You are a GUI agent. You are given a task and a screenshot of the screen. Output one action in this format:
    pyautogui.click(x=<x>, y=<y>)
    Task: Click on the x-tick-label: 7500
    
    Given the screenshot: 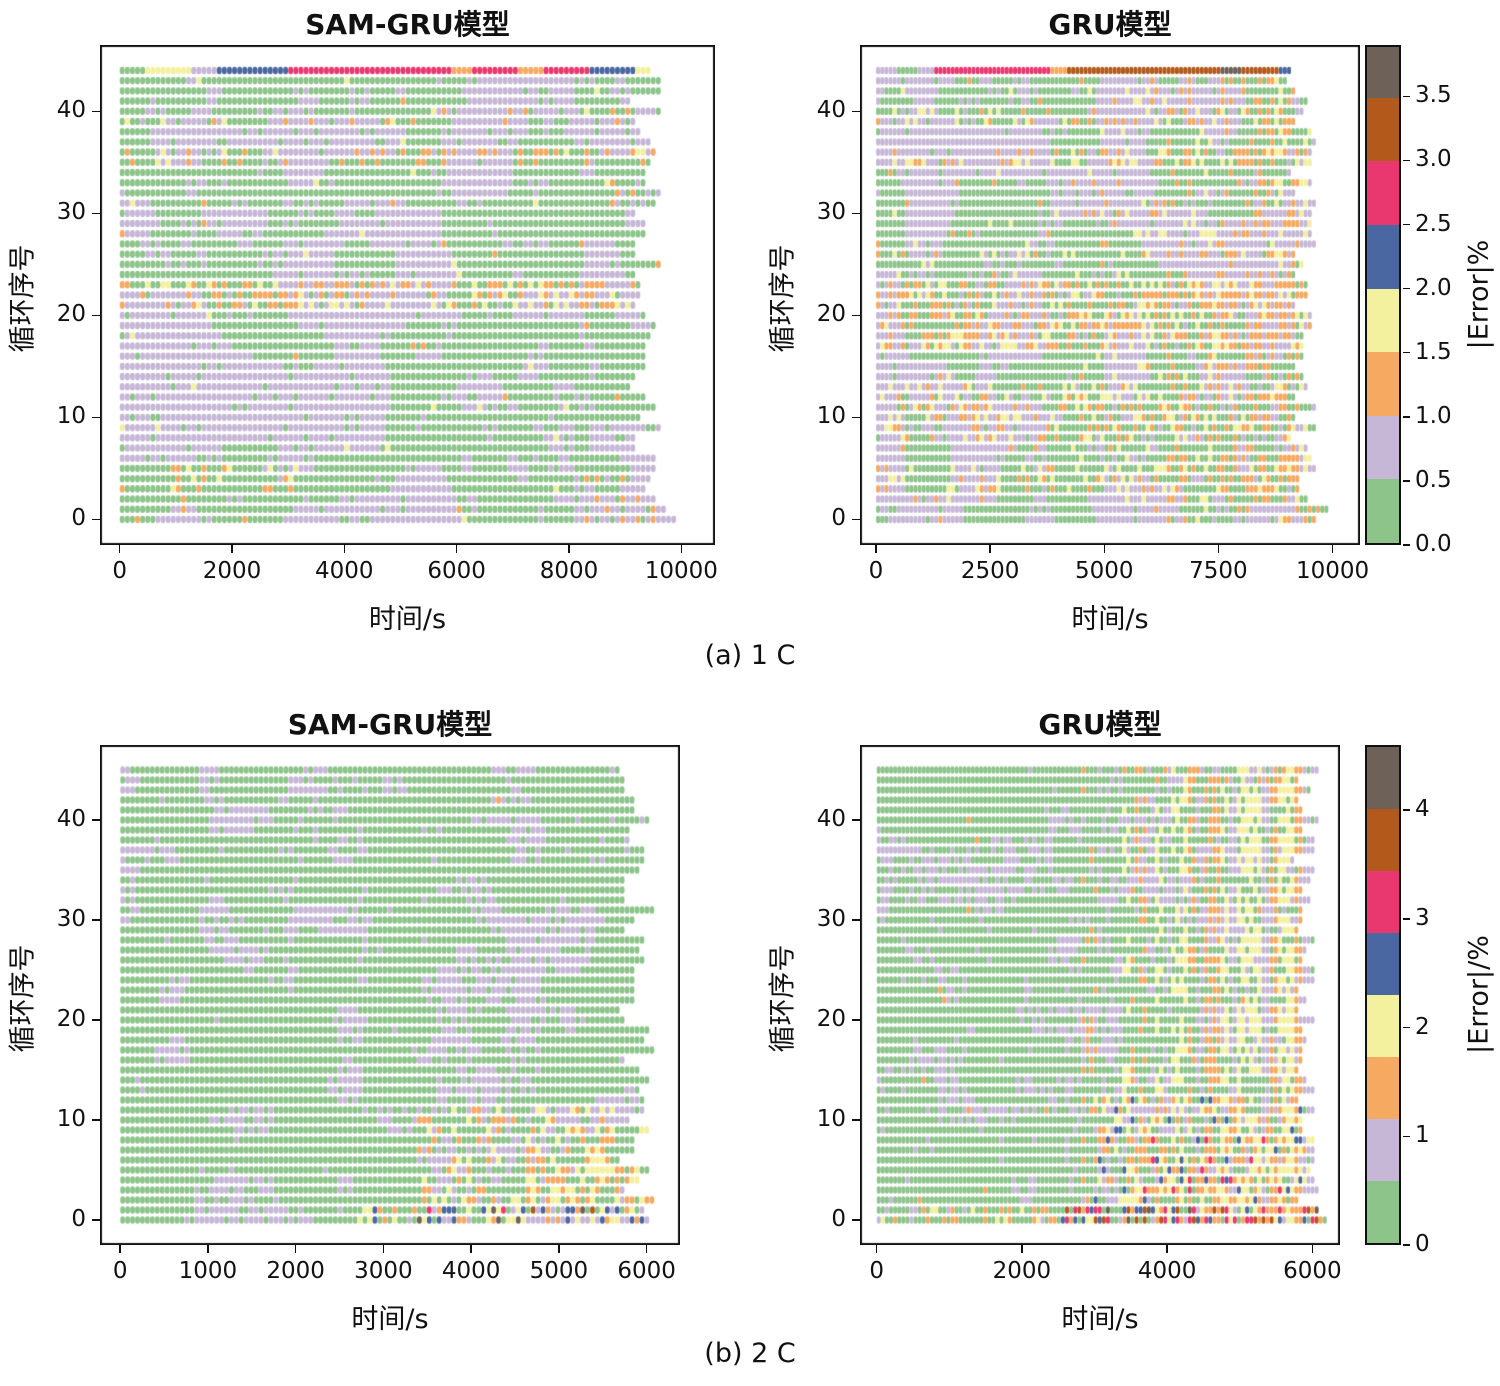 What is the action you would take?
    pyautogui.click(x=1218, y=571)
    